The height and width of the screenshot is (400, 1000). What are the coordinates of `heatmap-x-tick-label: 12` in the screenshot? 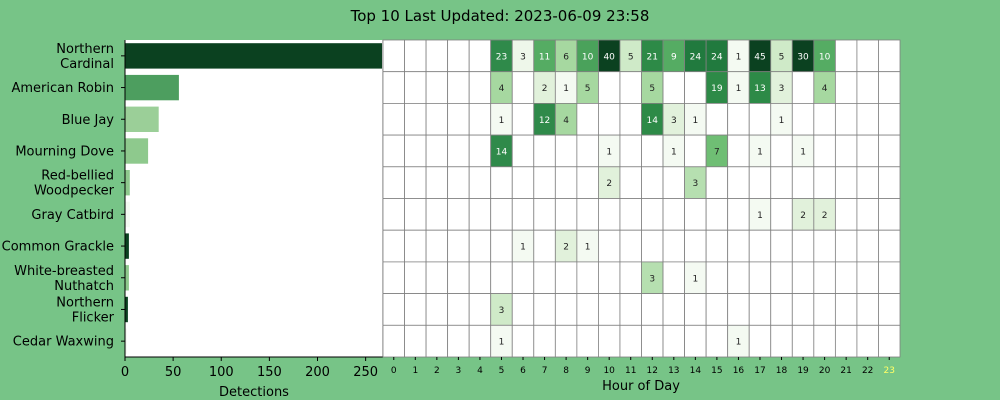 It's located at (652, 371).